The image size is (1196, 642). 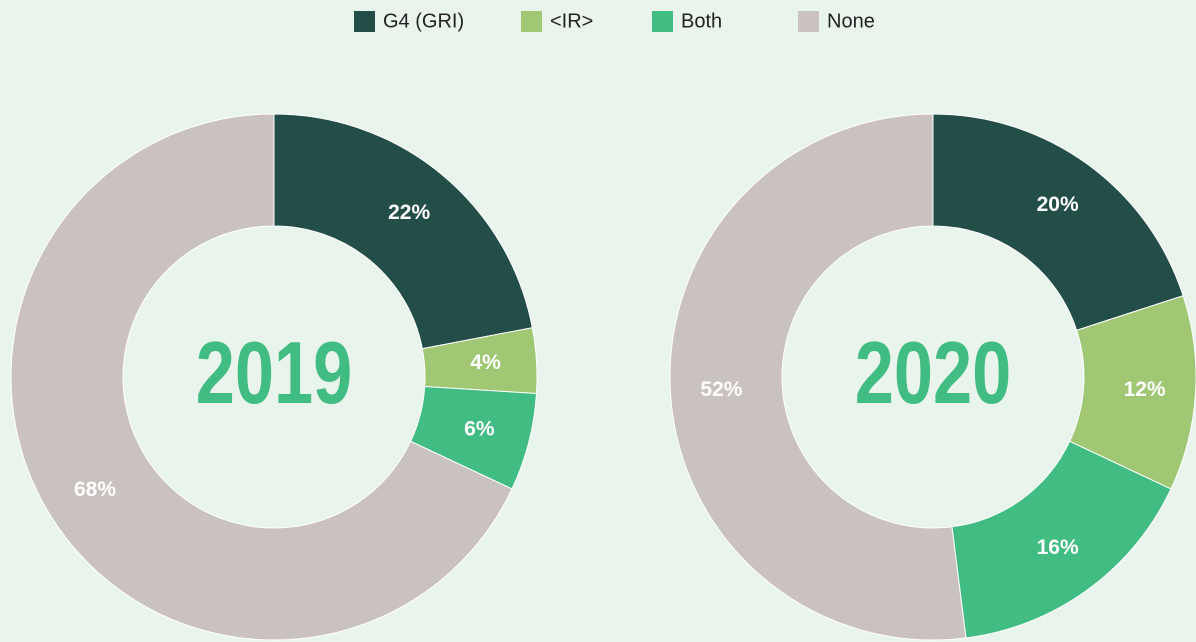 What do you see at coordinates (571, 21) in the screenshot?
I see `legend-label: <IR>` at bounding box center [571, 21].